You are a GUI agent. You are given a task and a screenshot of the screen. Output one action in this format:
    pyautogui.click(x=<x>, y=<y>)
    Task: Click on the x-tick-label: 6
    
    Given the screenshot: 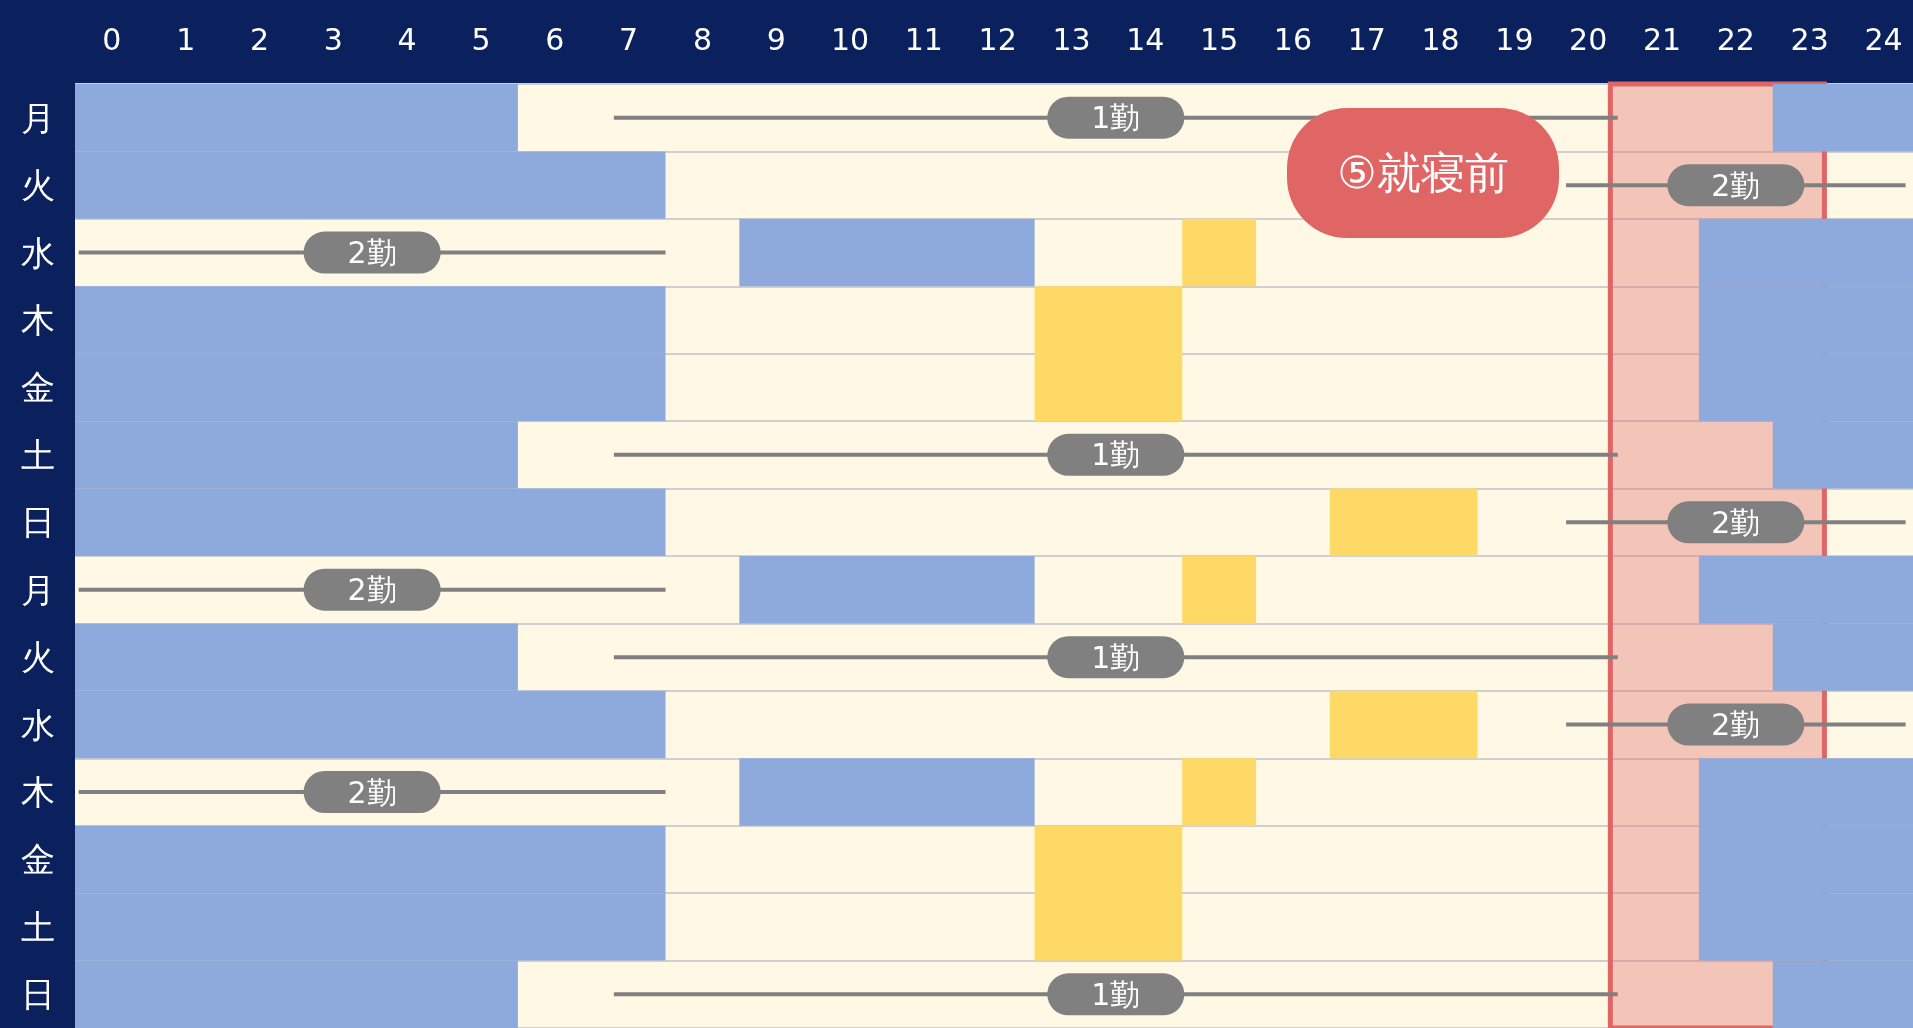 What is the action you would take?
    pyautogui.click(x=555, y=39)
    